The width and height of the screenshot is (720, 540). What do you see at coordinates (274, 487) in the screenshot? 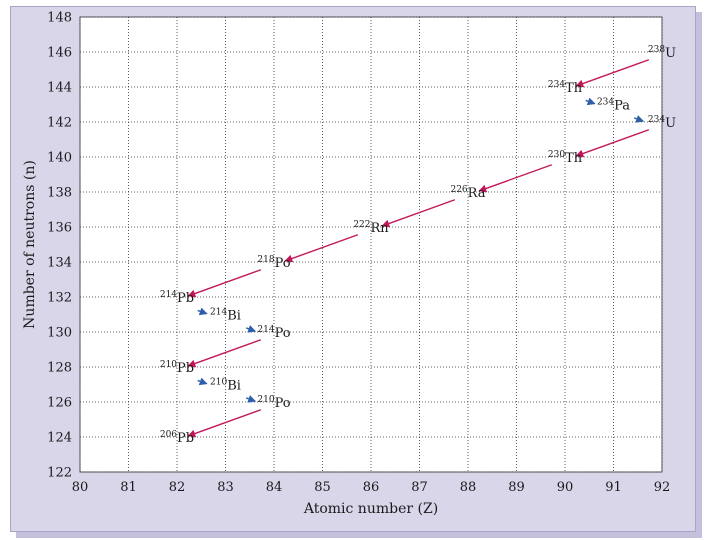
I see `x-tick-label: 84` at bounding box center [274, 487].